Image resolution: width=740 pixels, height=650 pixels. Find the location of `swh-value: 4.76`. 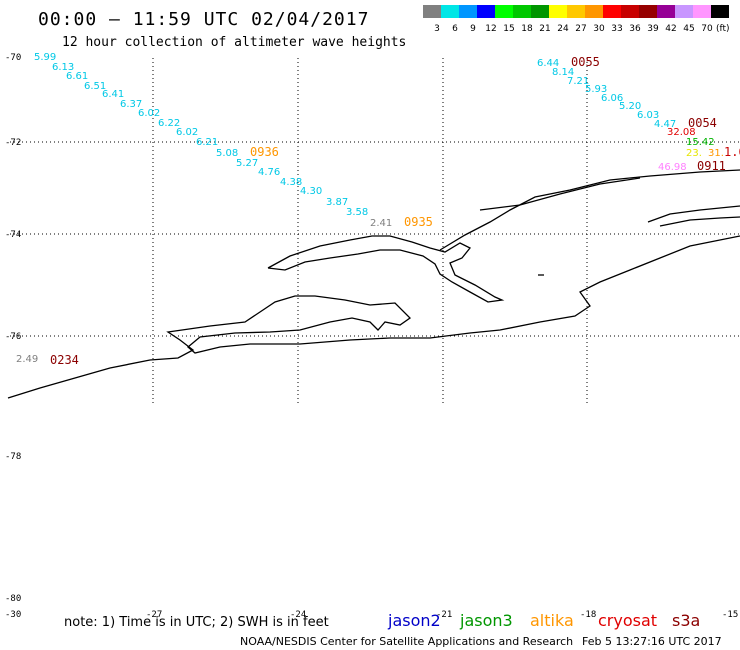

swh-value: 4.76 is located at coordinates (269, 172).